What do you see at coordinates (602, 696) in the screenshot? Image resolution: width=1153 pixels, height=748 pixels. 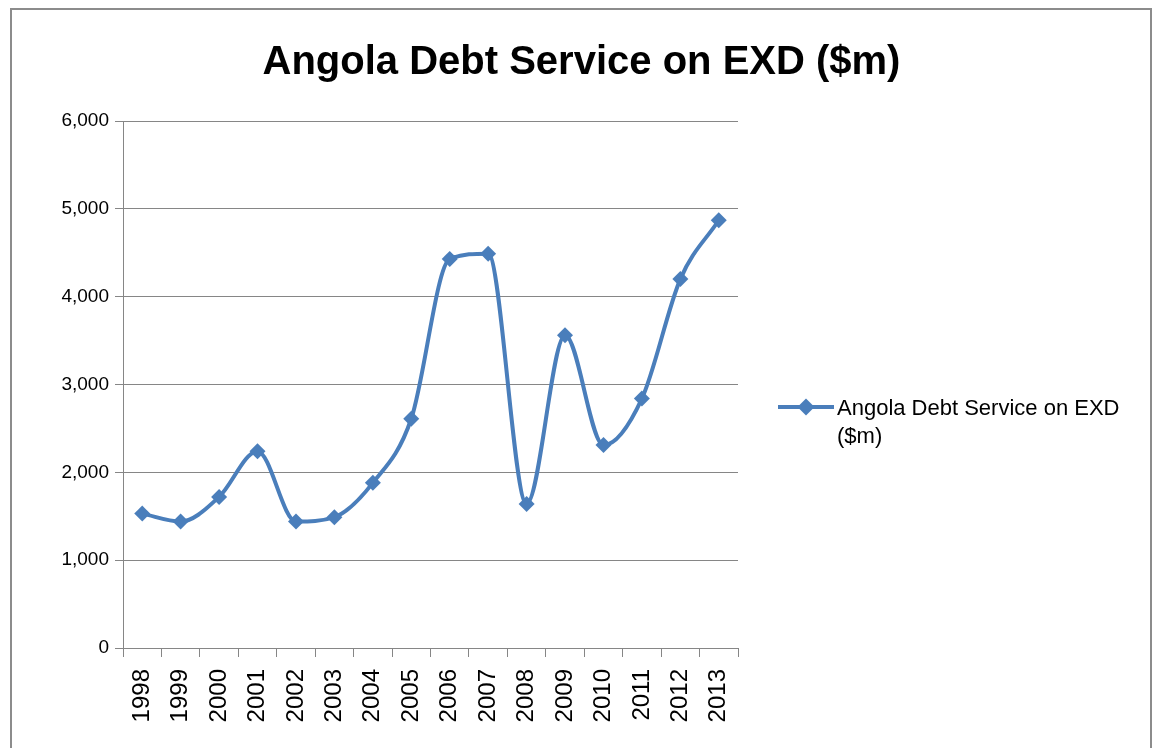 I see `x-tick-label: 2010` at bounding box center [602, 696].